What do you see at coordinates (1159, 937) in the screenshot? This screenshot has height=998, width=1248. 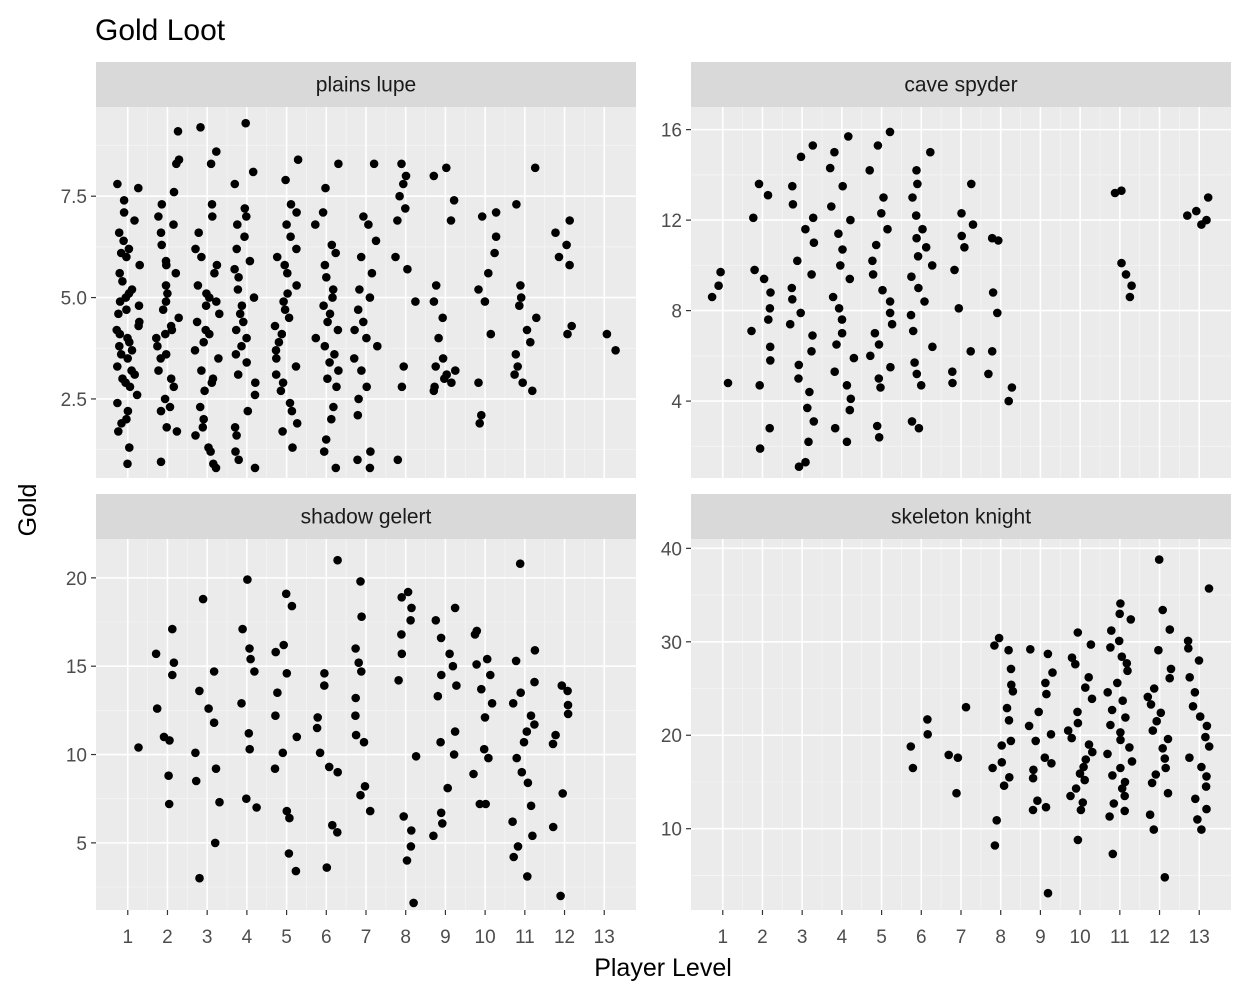 I see `x-tick-label: 12` at bounding box center [1159, 937].